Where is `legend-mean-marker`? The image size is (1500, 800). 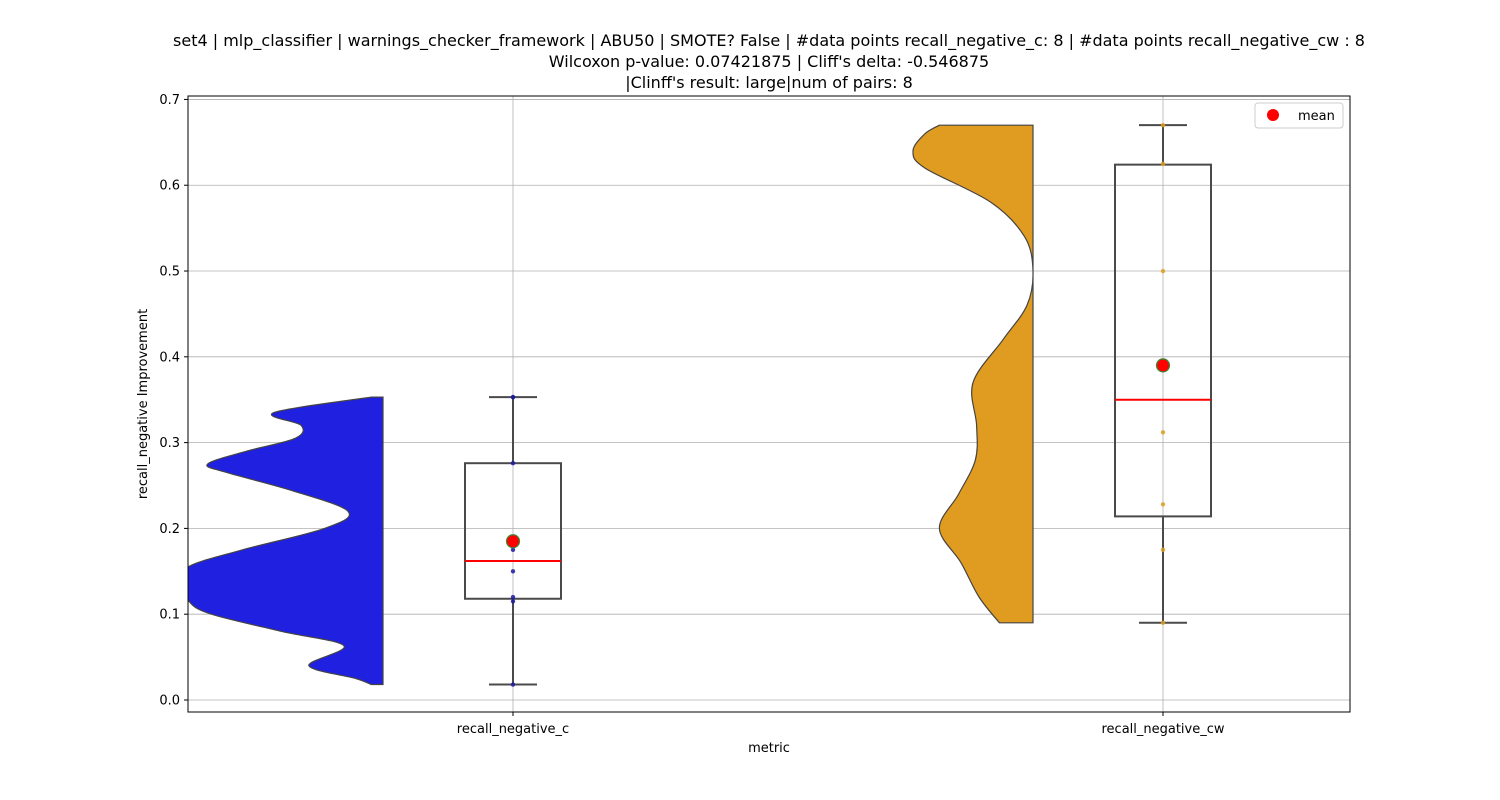 legend-mean-marker is located at coordinates (1273, 115).